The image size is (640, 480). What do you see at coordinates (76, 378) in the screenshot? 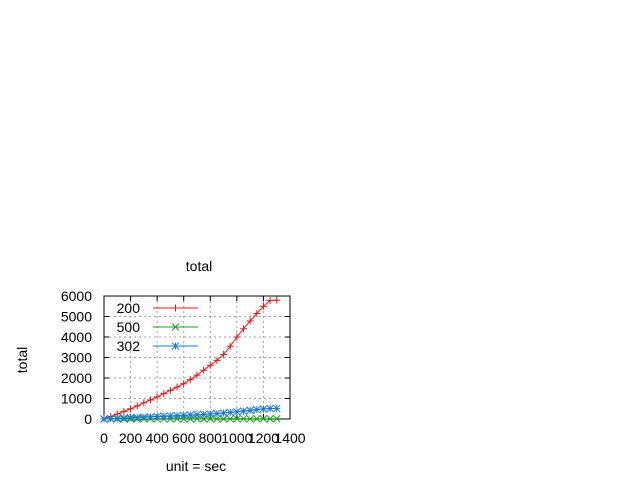
I see `y-tick-label: 2000` at bounding box center [76, 378].